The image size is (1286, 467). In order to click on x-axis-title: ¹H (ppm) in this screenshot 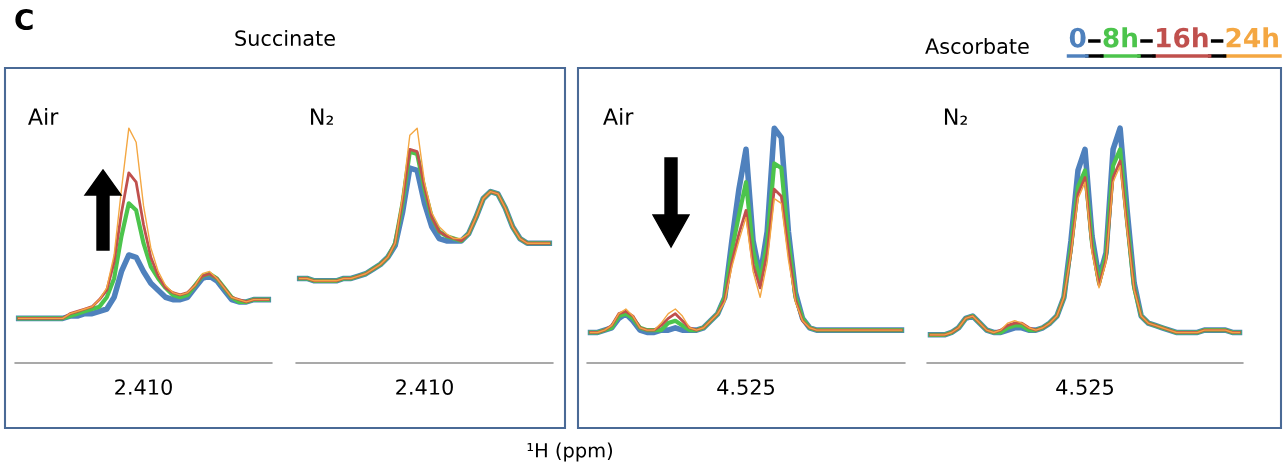, I will do `click(570, 452)`.